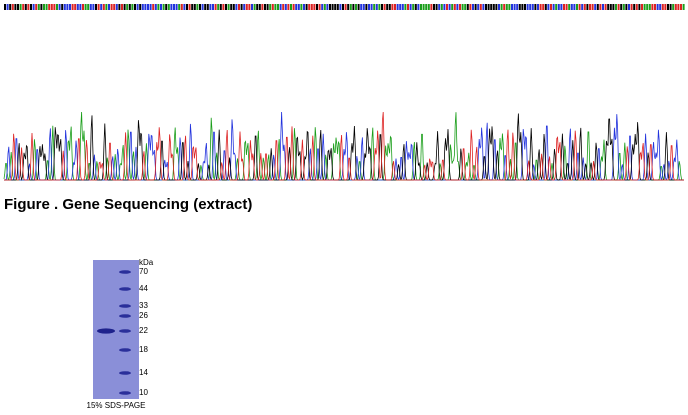  Describe the element at coordinates (128, 204) in the screenshot. I see `figure-caption: Figure . Gene Sequencing (extract)` at that location.